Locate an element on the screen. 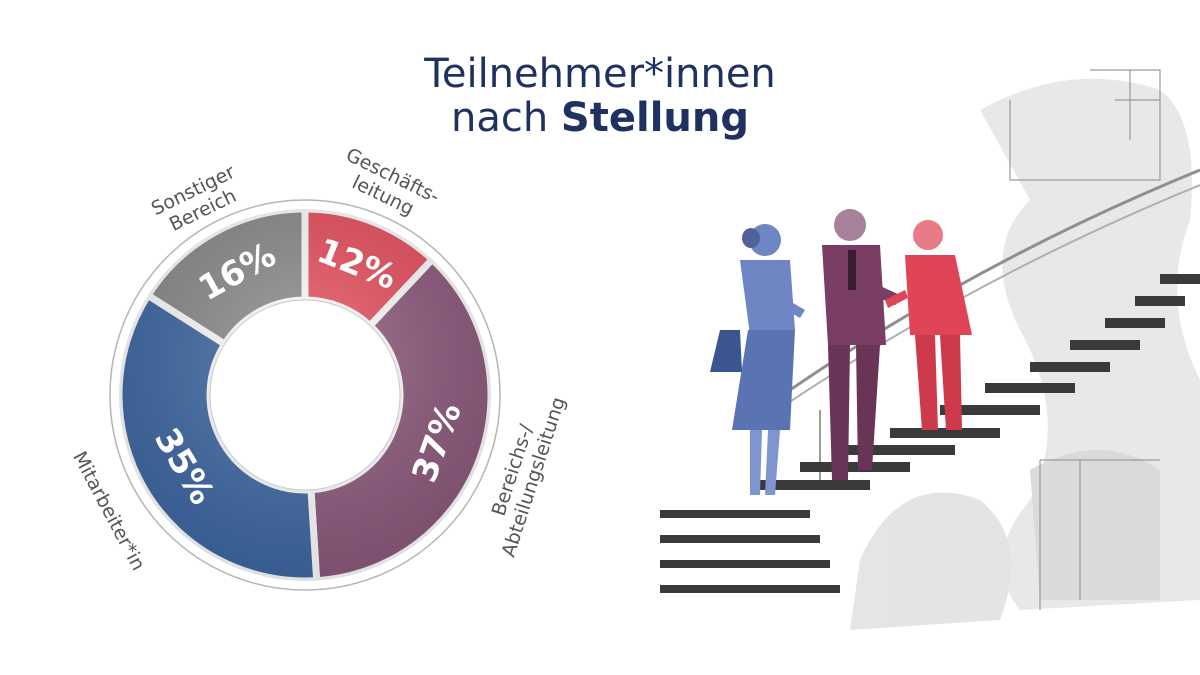  title-line-2-prefix: nach is located at coordinates (506, 118).